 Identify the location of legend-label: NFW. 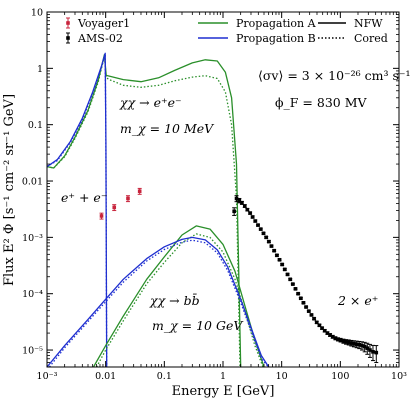
(368, 23).